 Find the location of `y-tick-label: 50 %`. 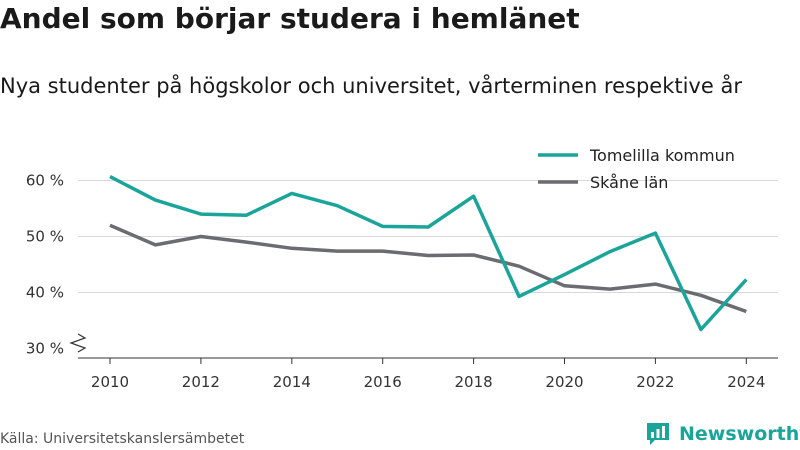

y-tick-label: 50 % is located at coordinates (45, 237).